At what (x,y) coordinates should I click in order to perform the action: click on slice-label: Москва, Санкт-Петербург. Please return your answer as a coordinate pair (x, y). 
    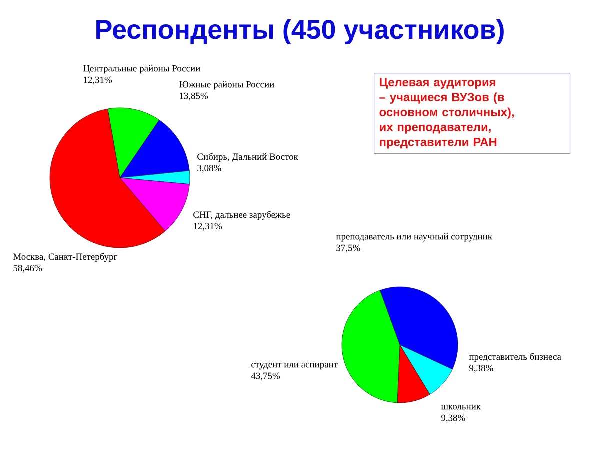
    Looking at the image, I should click on (65, 257).